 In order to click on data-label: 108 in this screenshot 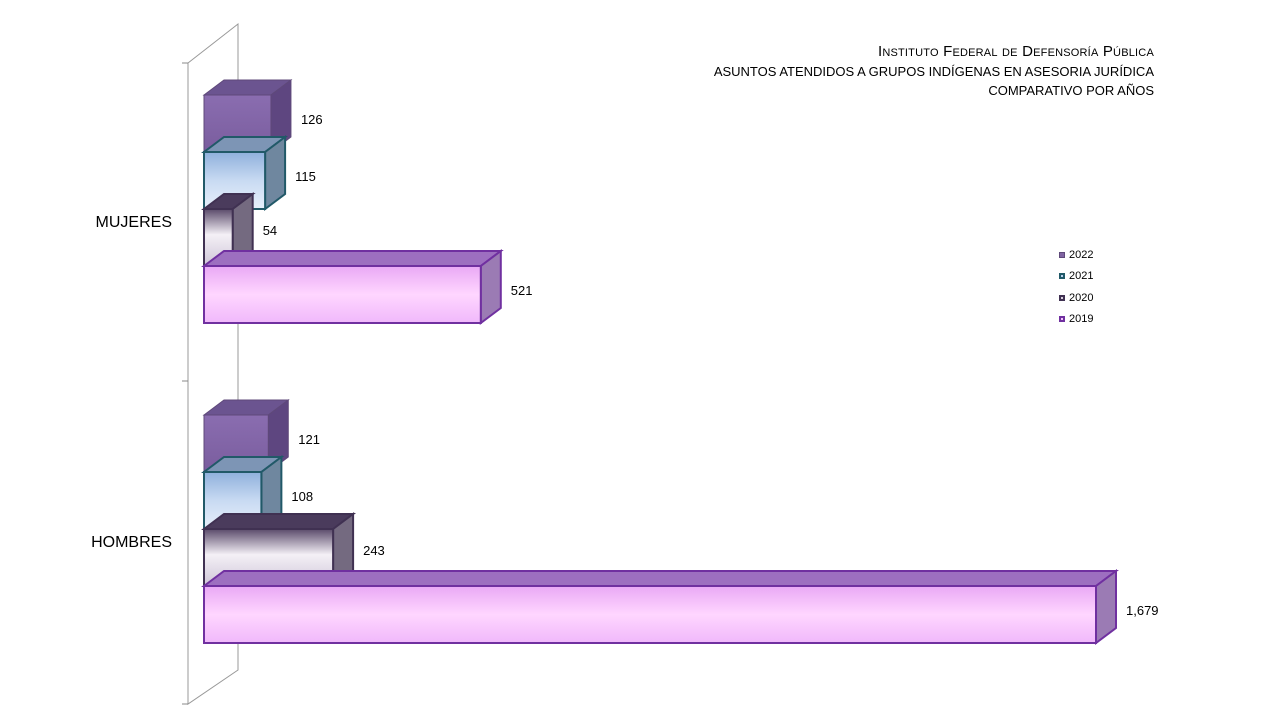, I will do `click(302, 496)`.